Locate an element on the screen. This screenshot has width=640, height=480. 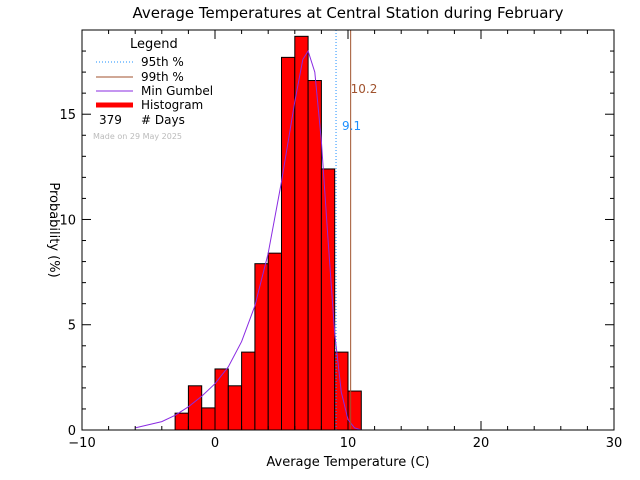
legend-days-count: 379 is located at coordinates (110, 120).